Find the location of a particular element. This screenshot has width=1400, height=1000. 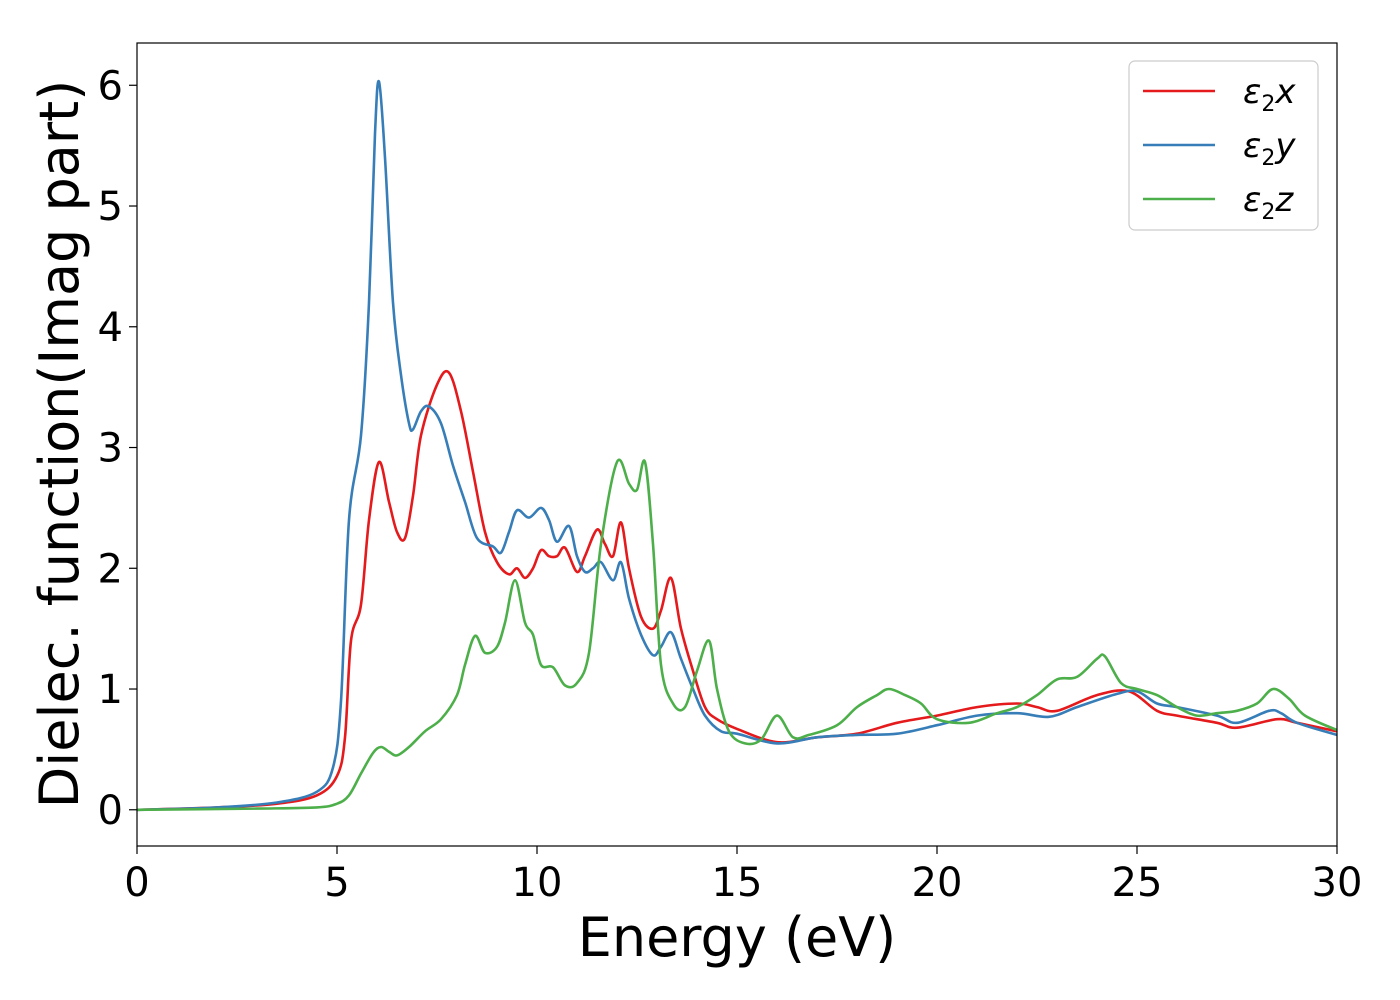

x-tick-label: 30 is located at coordinates (1337, 883).